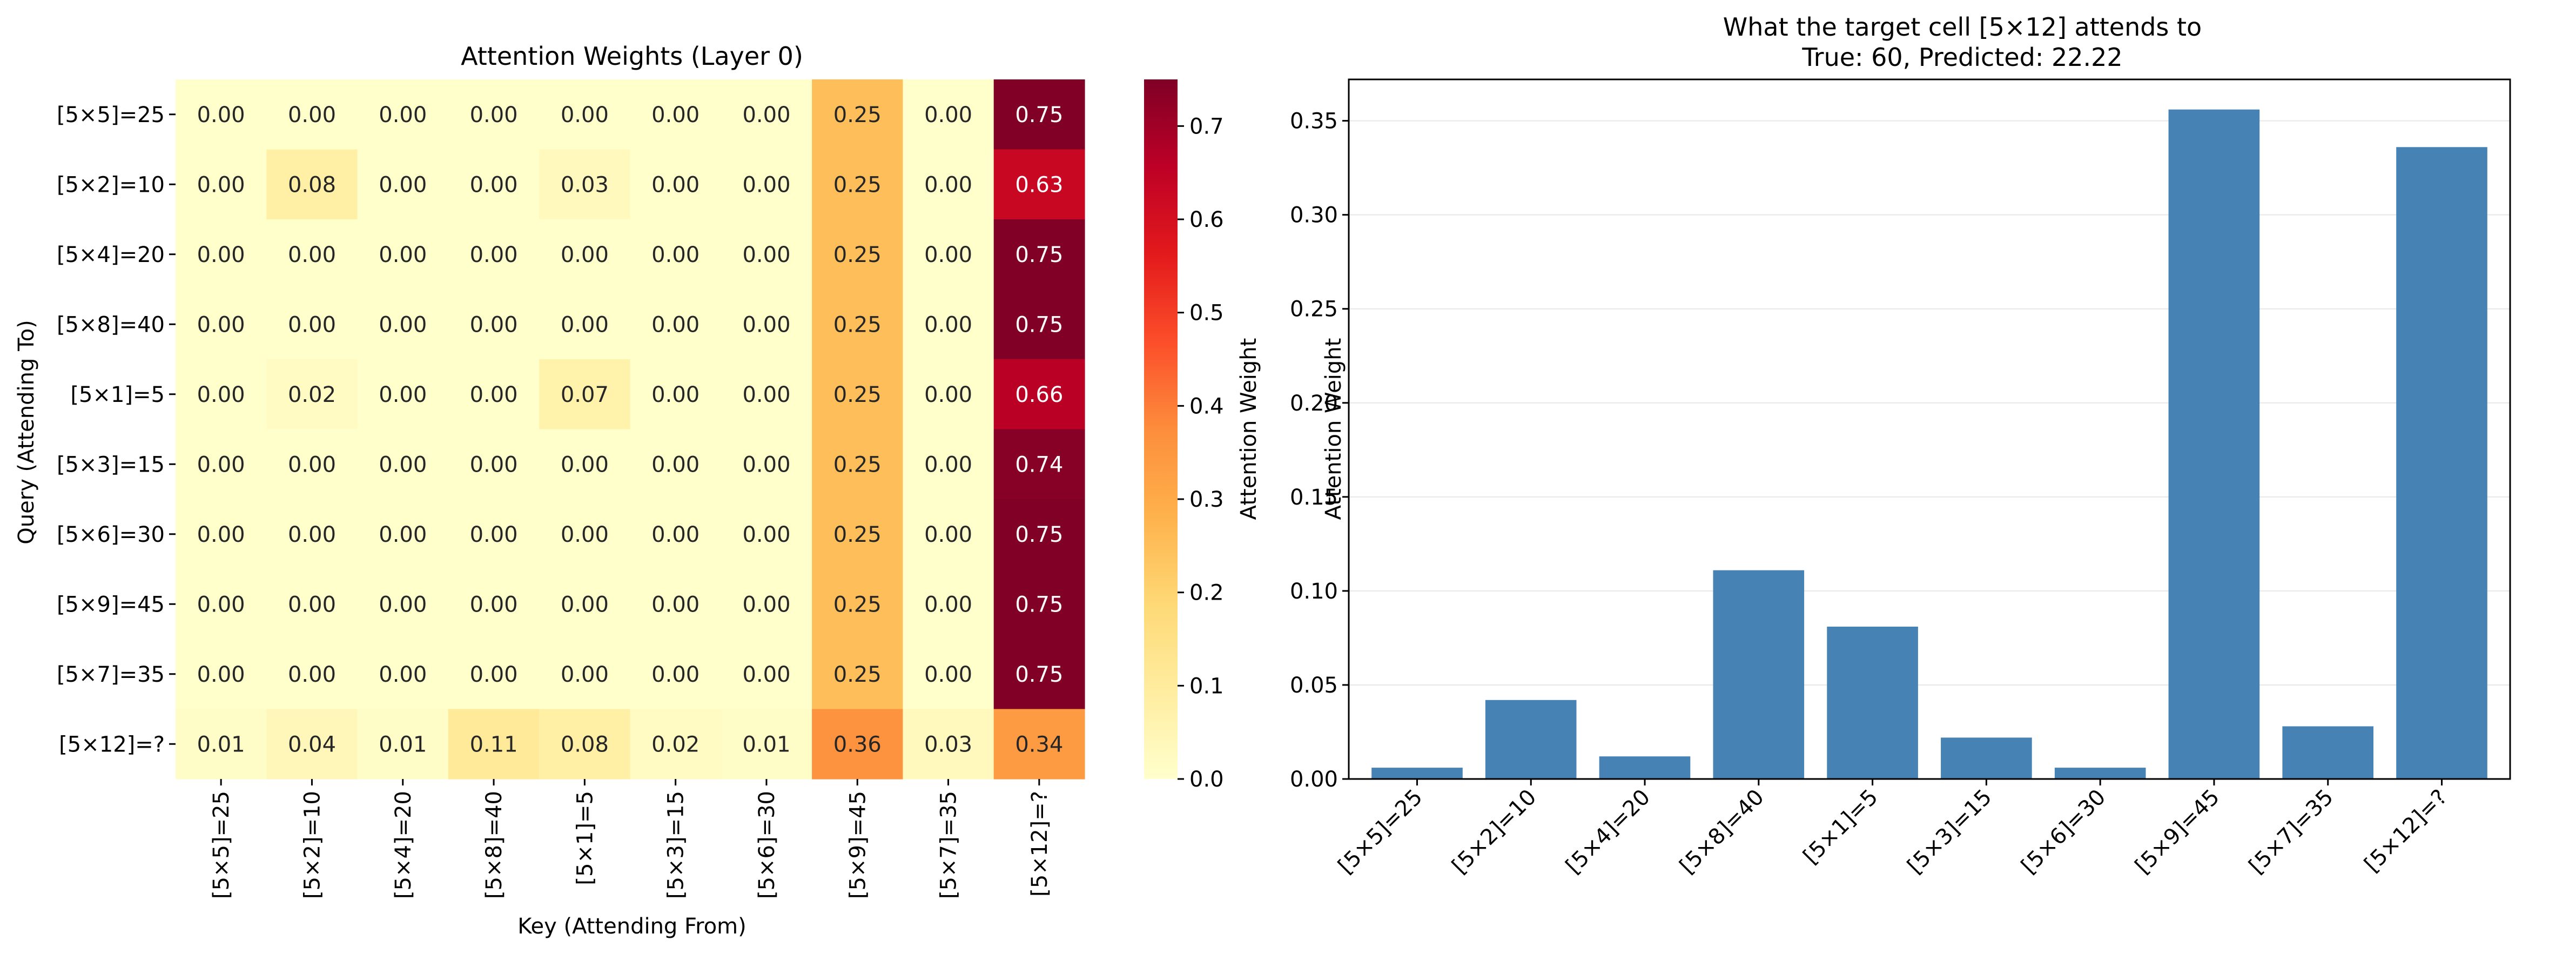  What do you see at coordinates (1314, 215) in the screenshot?
I see `bar-y-tick-label: 0.30` at bounding box center [1314, 215].